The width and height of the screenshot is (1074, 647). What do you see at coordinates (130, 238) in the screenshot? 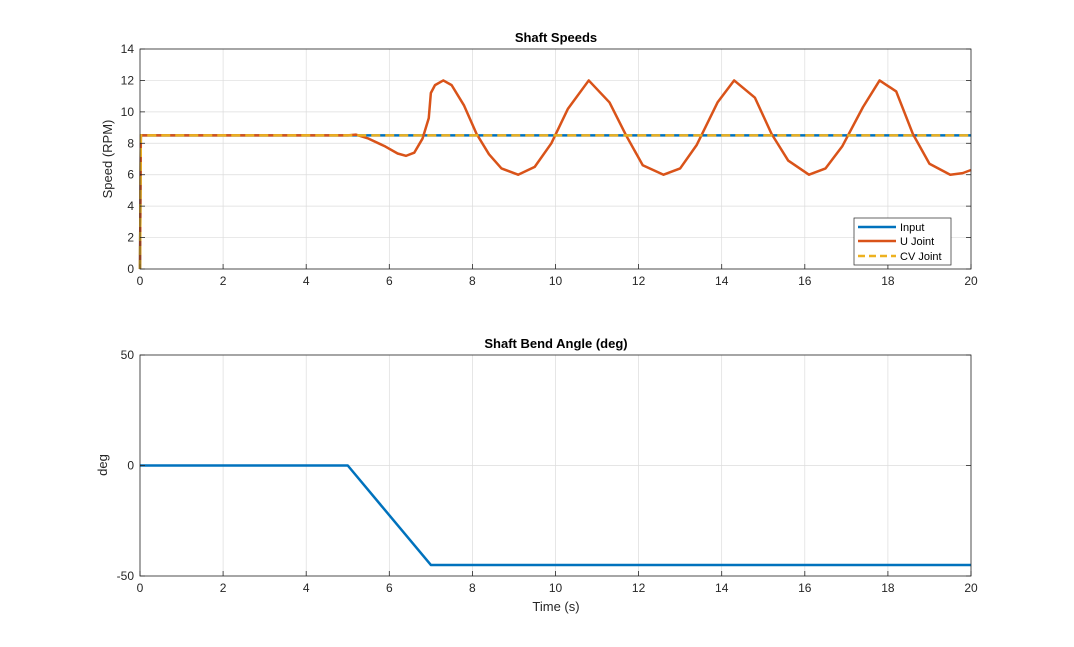
I see `shaft-speeds-ytick-label: 2` at bounding box center [130, 238].